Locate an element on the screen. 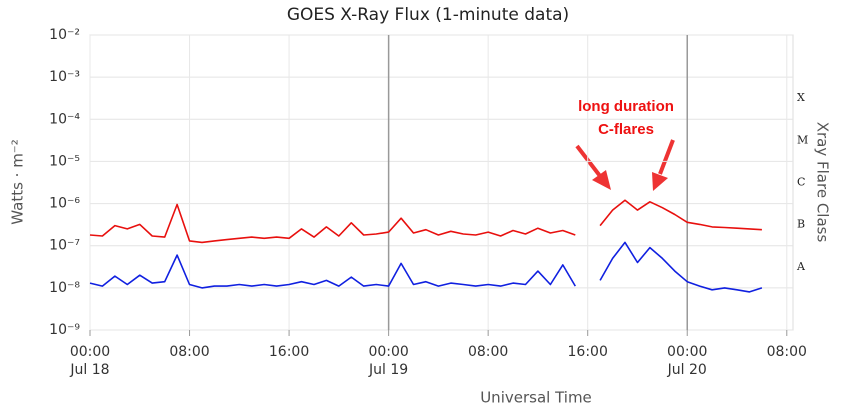 The width and height of the screenshot is (857, 412). flare-class-label: X is located at coordinates (801, 97).